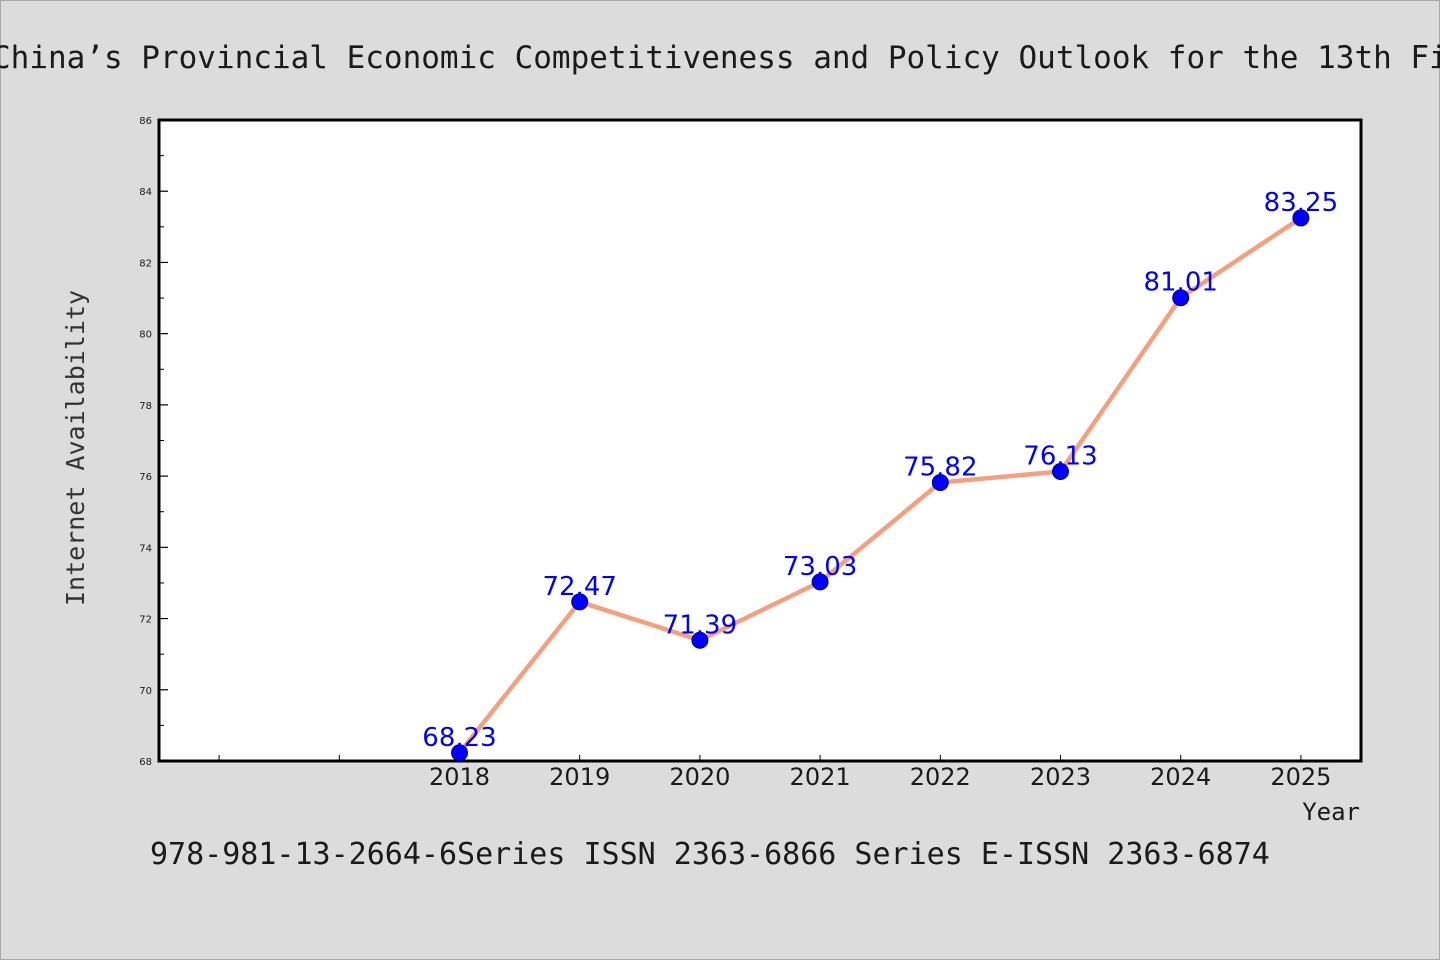 The height and width of the screenshot is (960, 1440). I want to click on data-label: 68.23, so click(459, 738).